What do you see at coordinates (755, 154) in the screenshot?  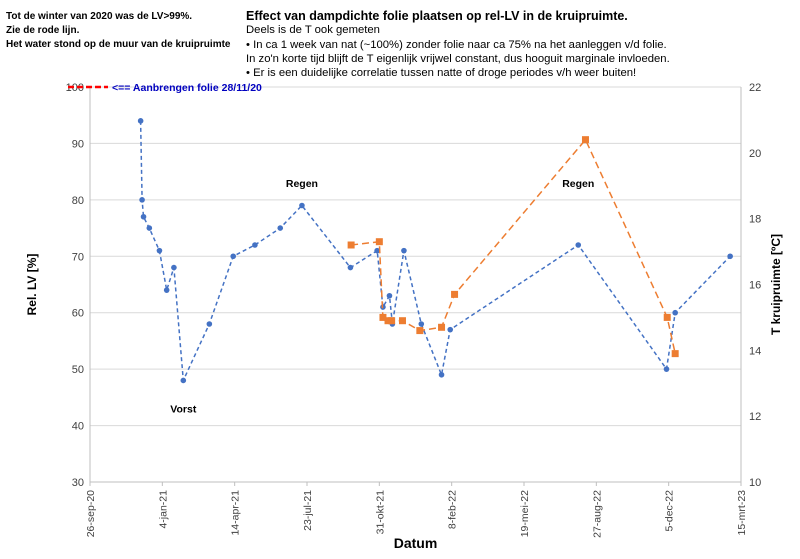 I see `y2-tick-label: 20` at bounding box center [755, 154].